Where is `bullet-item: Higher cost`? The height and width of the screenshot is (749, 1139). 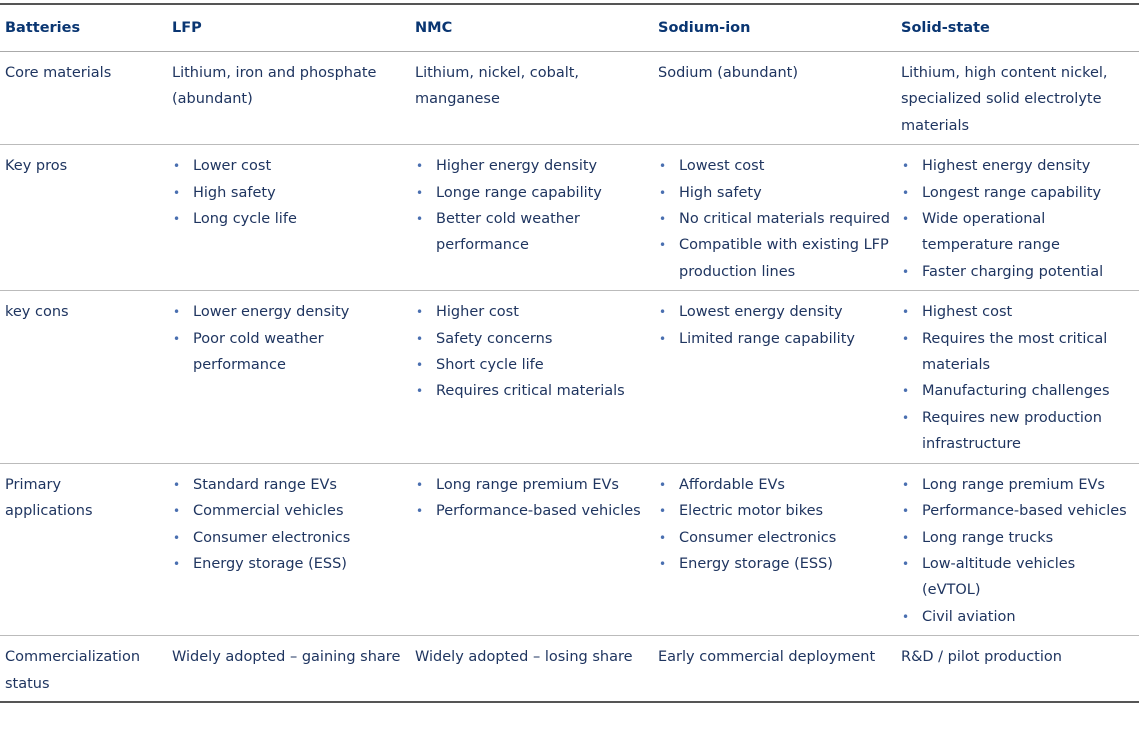 bullet-item: Higher cost is located at coordinates (531, 312).